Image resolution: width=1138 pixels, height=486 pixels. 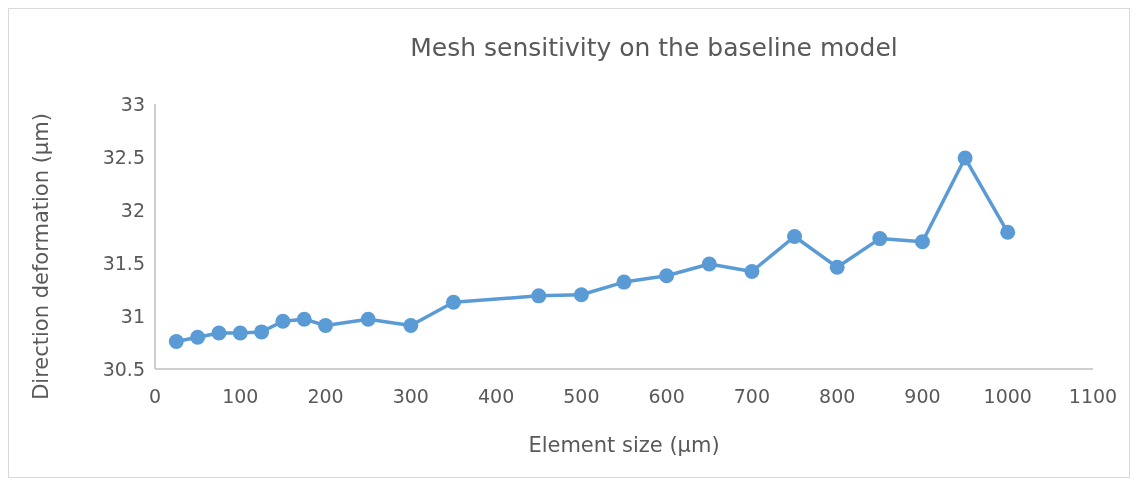 What do you see at coordinates (155, 396) in the screenshot?
I see `x-tick-label: 0` at bounding box center [155, 396].